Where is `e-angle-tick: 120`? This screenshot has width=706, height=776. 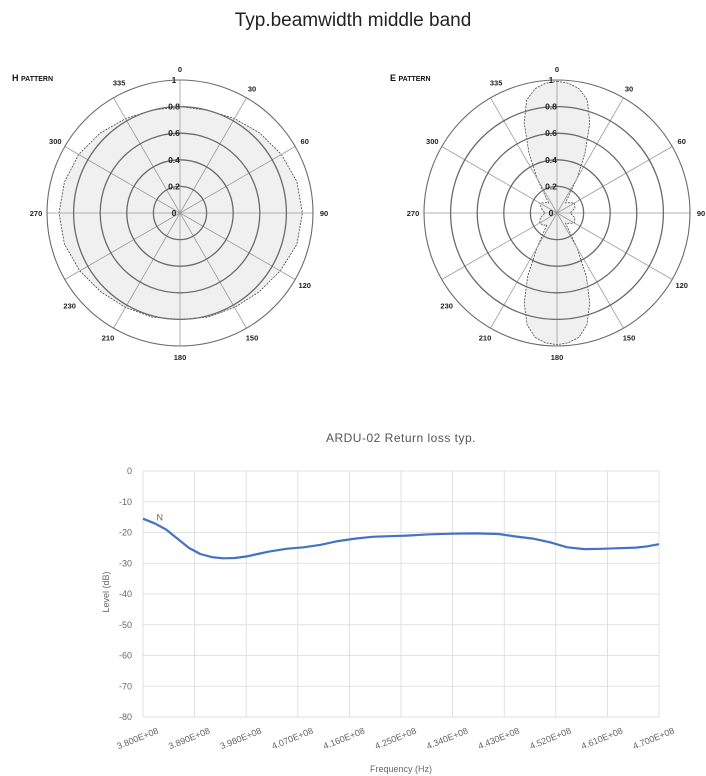 e-angle-tick: 120 is located at coordinates (681, 285).